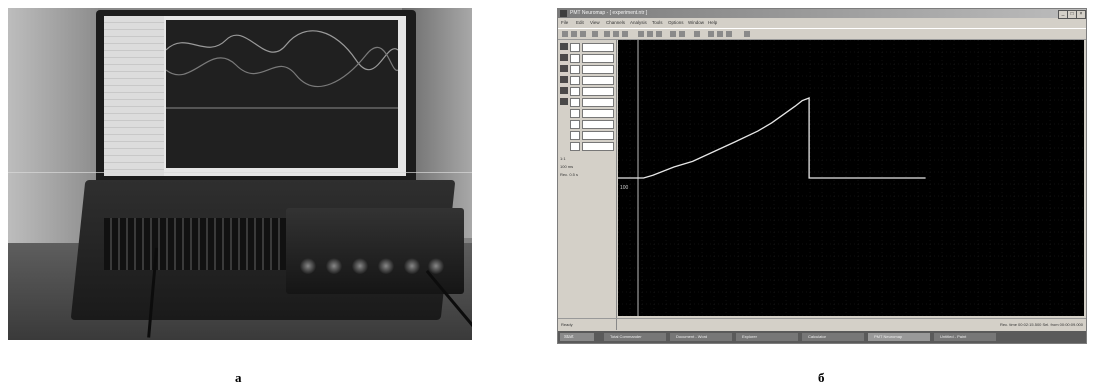 This screenshot has width=1093, height=391. I want to click on taskbar-item: Total Commander, so click(635, 337).